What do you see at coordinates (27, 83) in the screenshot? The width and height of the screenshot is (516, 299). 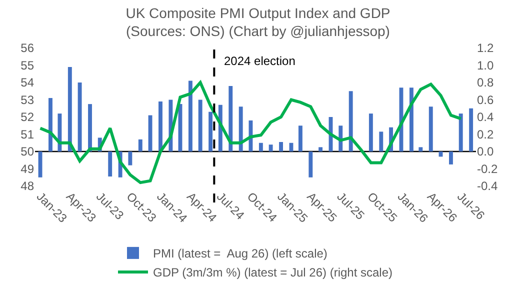 I see `y-tick-label: 54` at bounding box center [27, 83].